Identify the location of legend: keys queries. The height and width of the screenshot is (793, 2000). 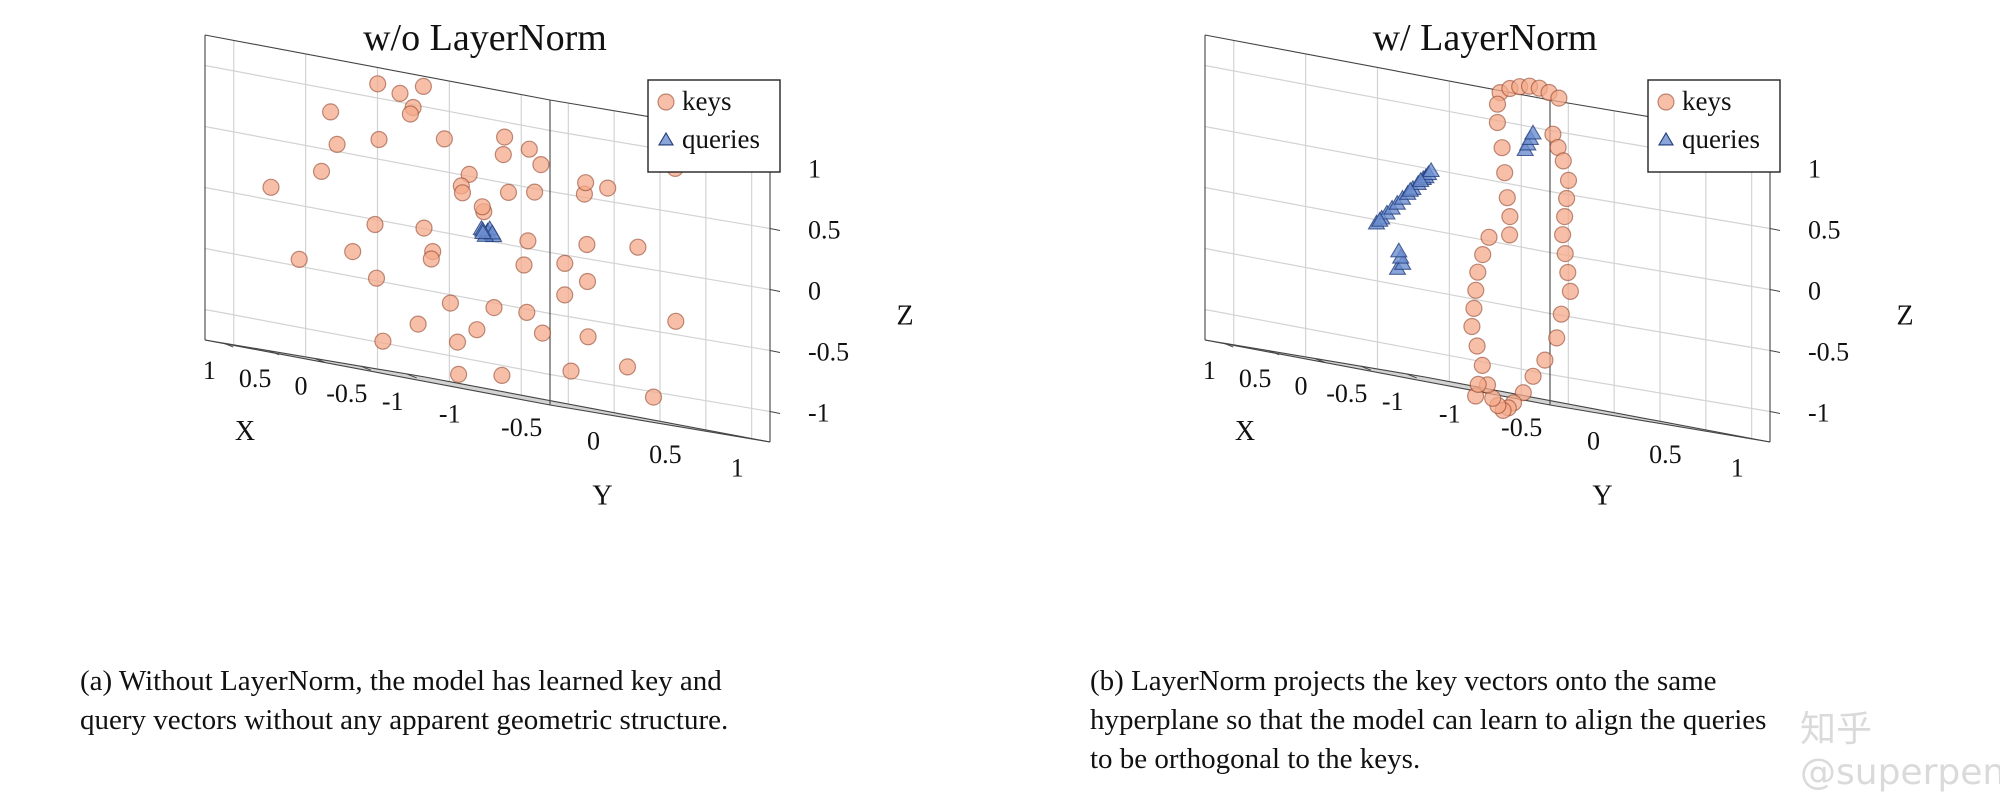
(714, 126).